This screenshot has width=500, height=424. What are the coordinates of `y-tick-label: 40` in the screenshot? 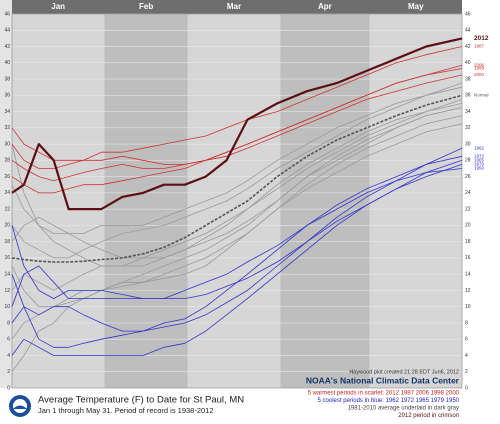 It's located at (7, 63).